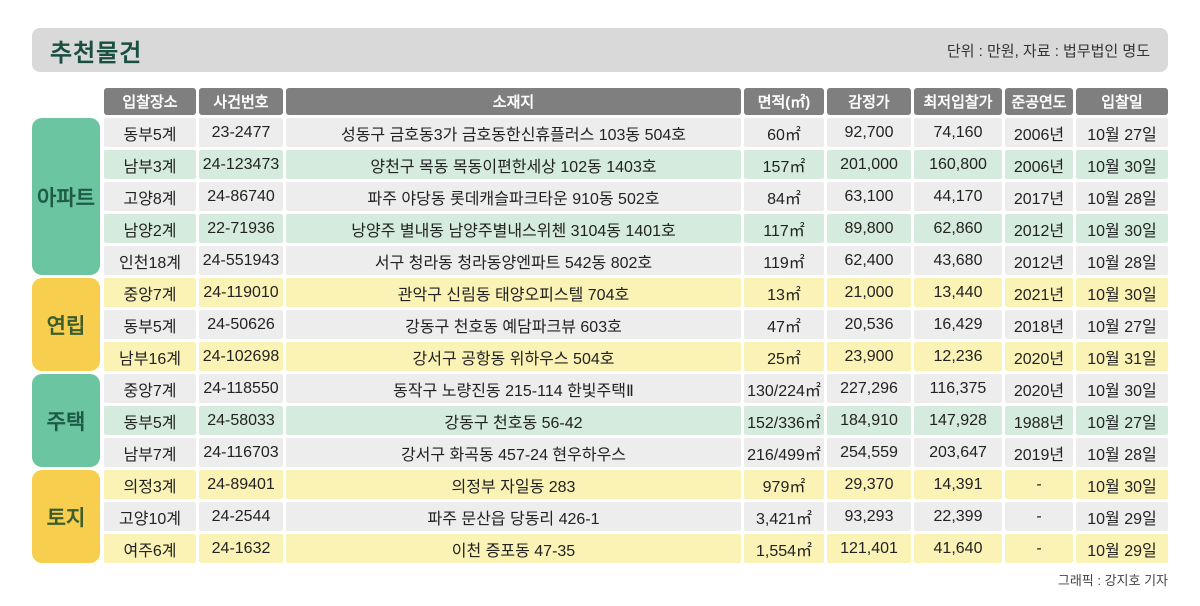 The image size is (1200, 606). I want to click on header-area: 면적(㎡), so click(784, 101).